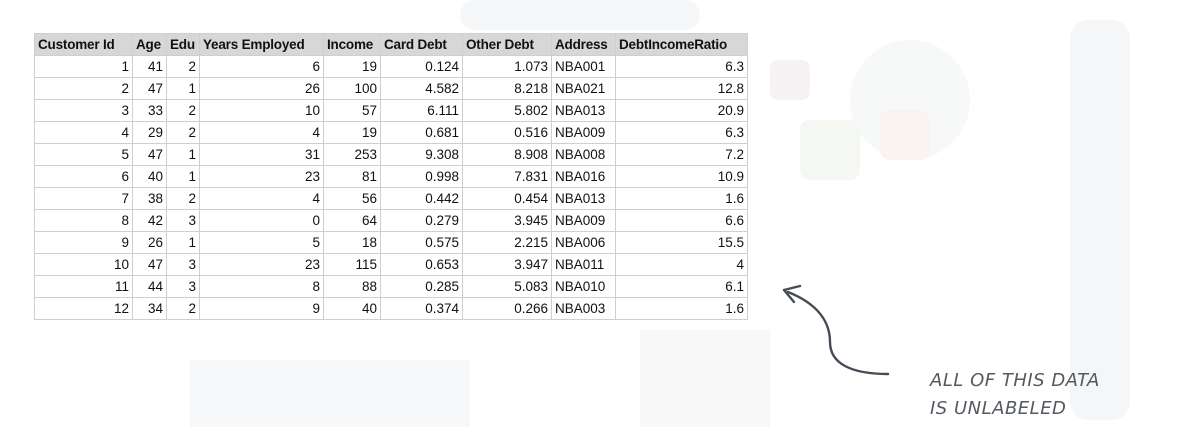  I want to click on cell-card-debt: 0.681, so click(421, 132).